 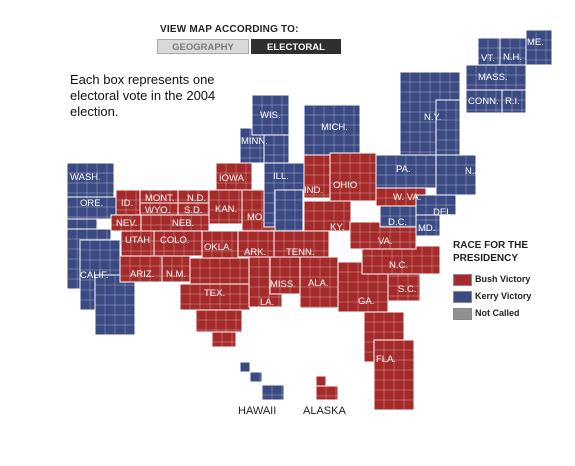 I want to click on state-iowa, so click(x=234, y=176).